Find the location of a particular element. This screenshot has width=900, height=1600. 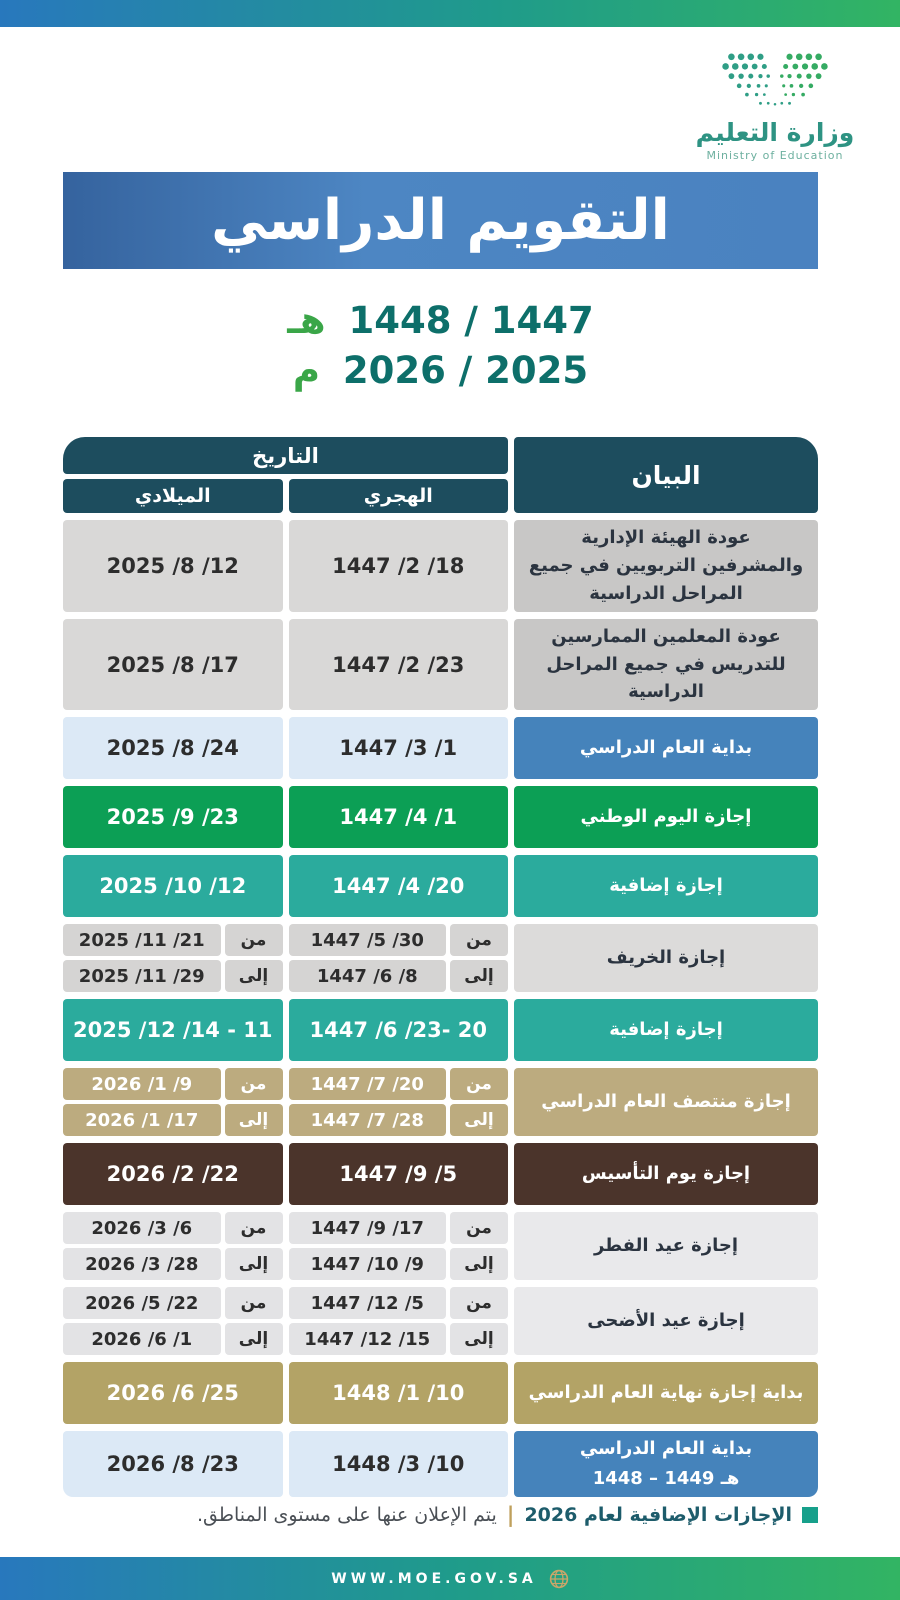

range-from-row: من 17/ 9/ 1447 is located at coordinates (398, 1228).